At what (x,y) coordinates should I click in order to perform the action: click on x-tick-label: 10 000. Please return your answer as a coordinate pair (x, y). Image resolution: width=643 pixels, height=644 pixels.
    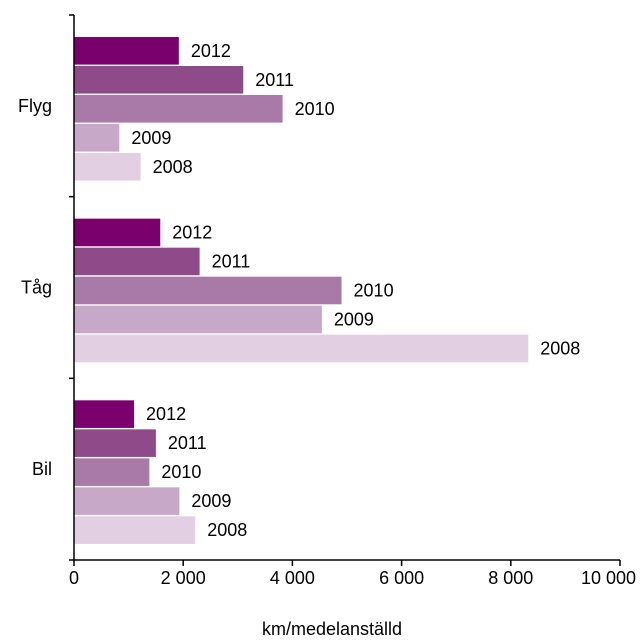
    Looking at the image, I should click on (608, 578).